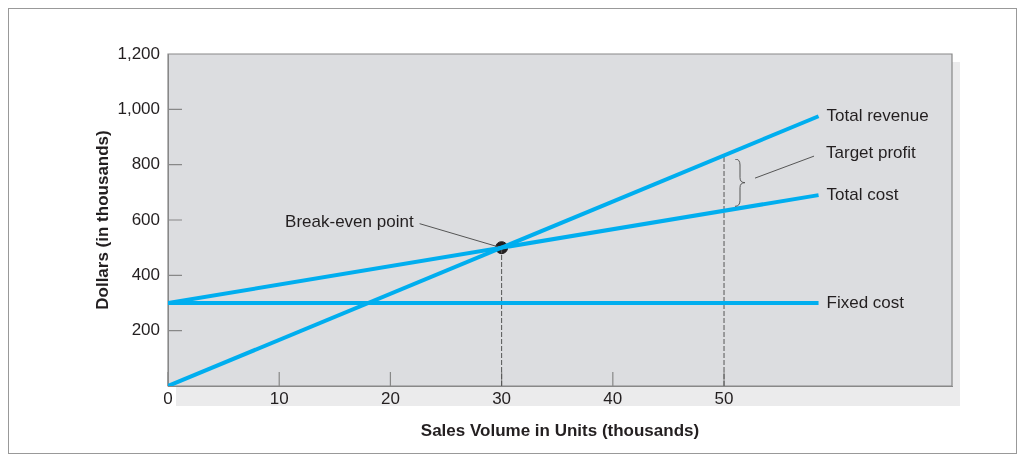  Describe the element at coordinates (877, 115) in the screenshot. I see `series-label: Total revenue` at that location.